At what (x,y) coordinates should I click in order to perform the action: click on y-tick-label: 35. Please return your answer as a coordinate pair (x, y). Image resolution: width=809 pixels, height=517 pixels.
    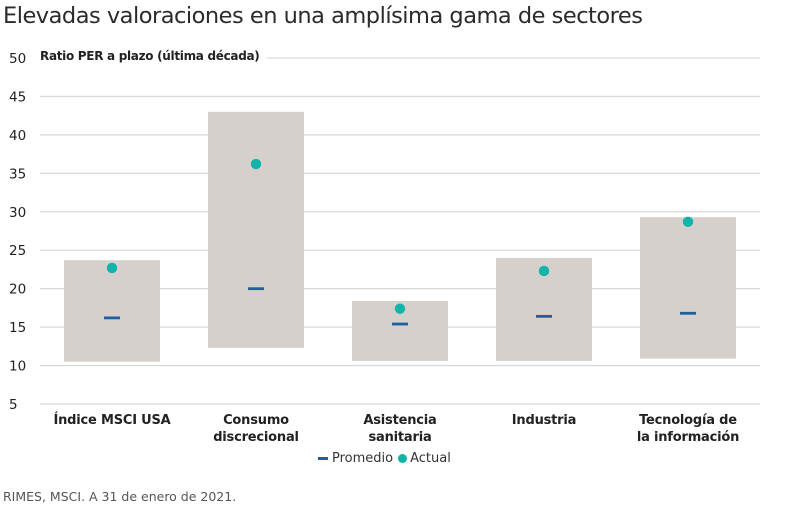
    Looking at the image, I should click on (17, 174).